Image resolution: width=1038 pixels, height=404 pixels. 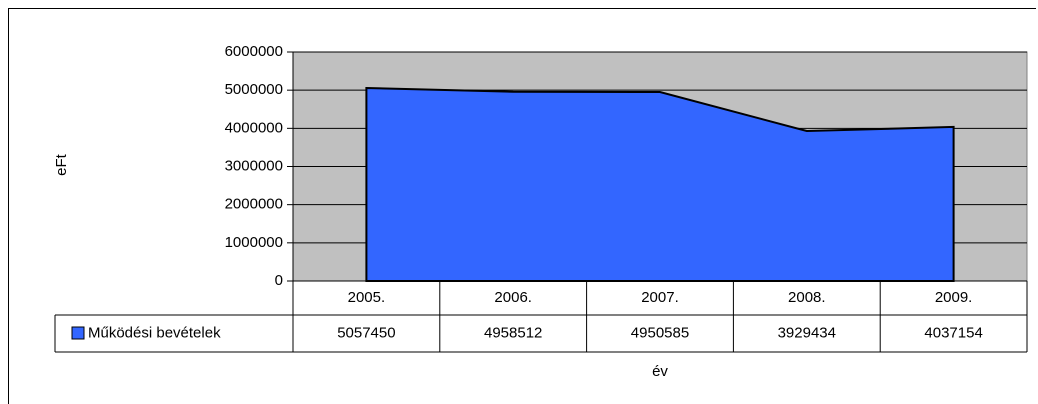 I want to click on y-tick-label: 1000000, so click(x=254, y=242).